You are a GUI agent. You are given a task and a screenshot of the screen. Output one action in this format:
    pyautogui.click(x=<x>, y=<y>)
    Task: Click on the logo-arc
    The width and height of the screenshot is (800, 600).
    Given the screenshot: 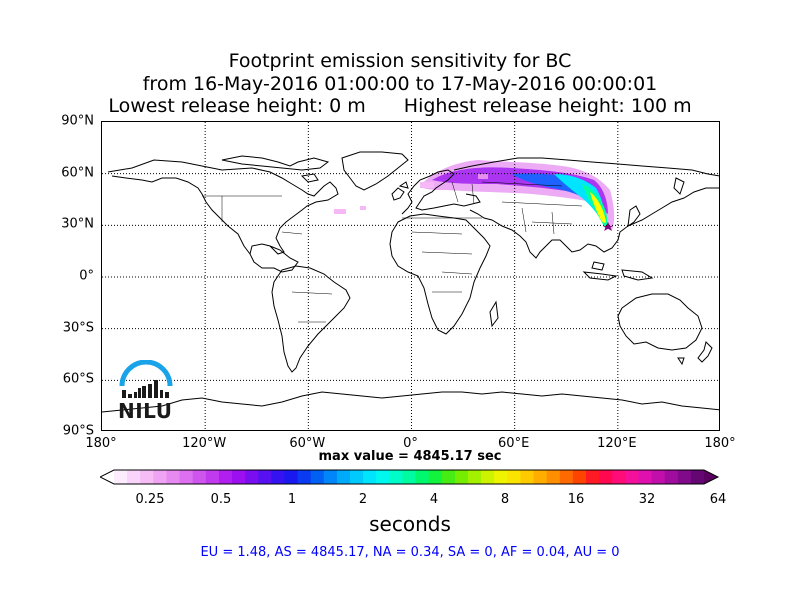 What is the action you would take?
    pyautogui.click(x=146, y=373)
    